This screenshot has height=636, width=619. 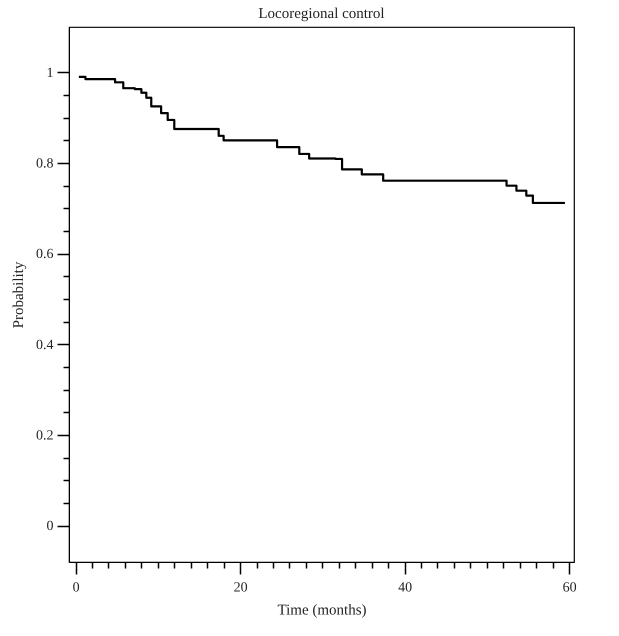 I want to click on x-tick-label: 40, so click(x=405, y=588).